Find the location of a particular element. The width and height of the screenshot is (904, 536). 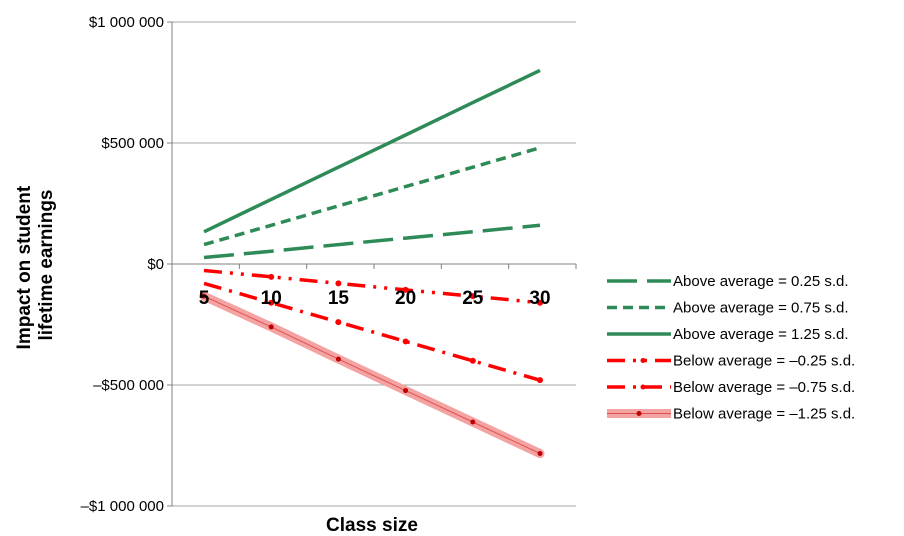

y-axis-title-line-1: Impact on student is located at coordinates (24, 267).